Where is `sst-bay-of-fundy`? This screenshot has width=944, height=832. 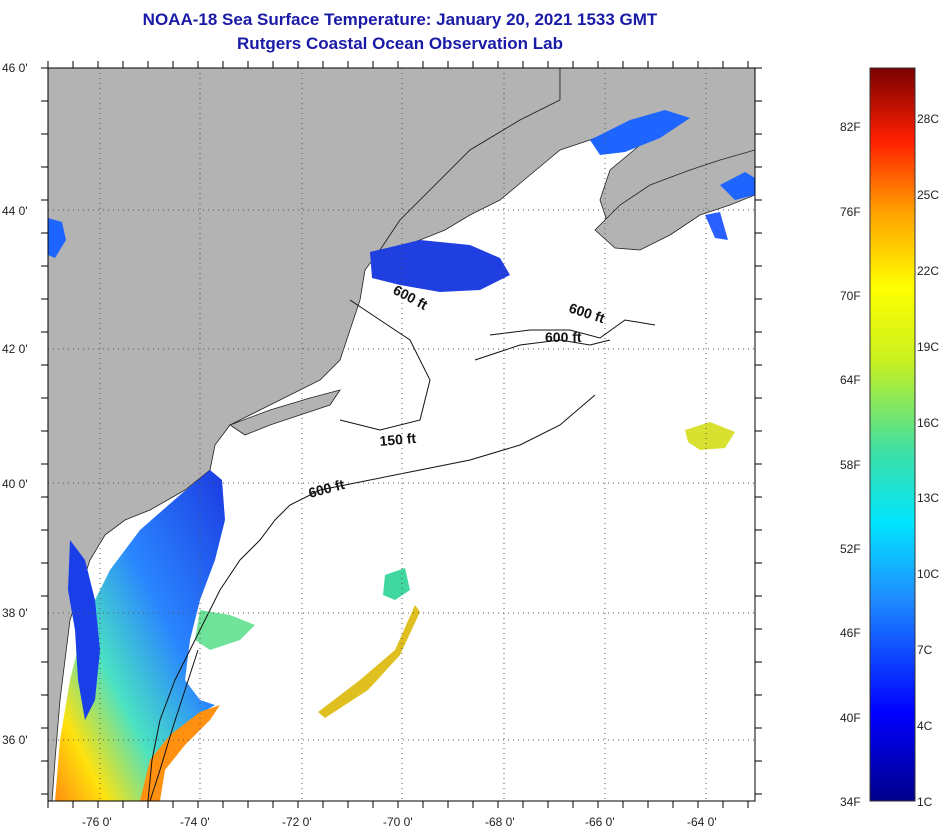 sst-bay-of-fundy is located at coordinates (640, 132).